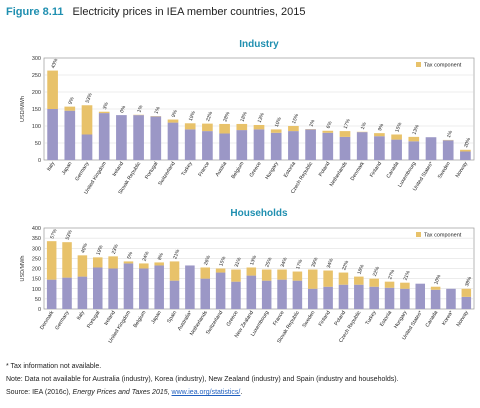  Describe the element at coordinates (432, 319) in the screenshot. I see `category-label: Canada` at that location.